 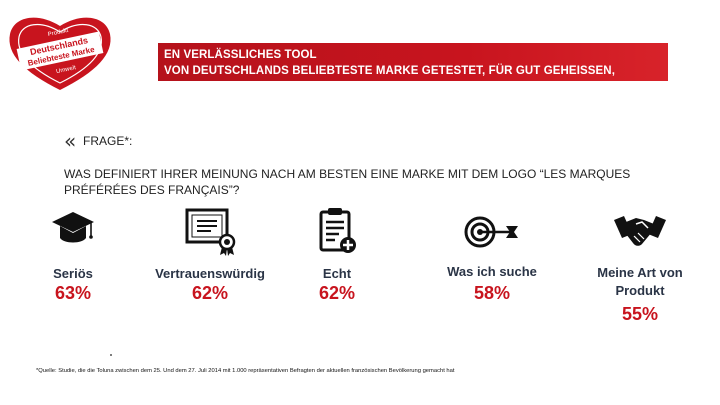 I want to click on target-icon, so click(x=492, y=230).